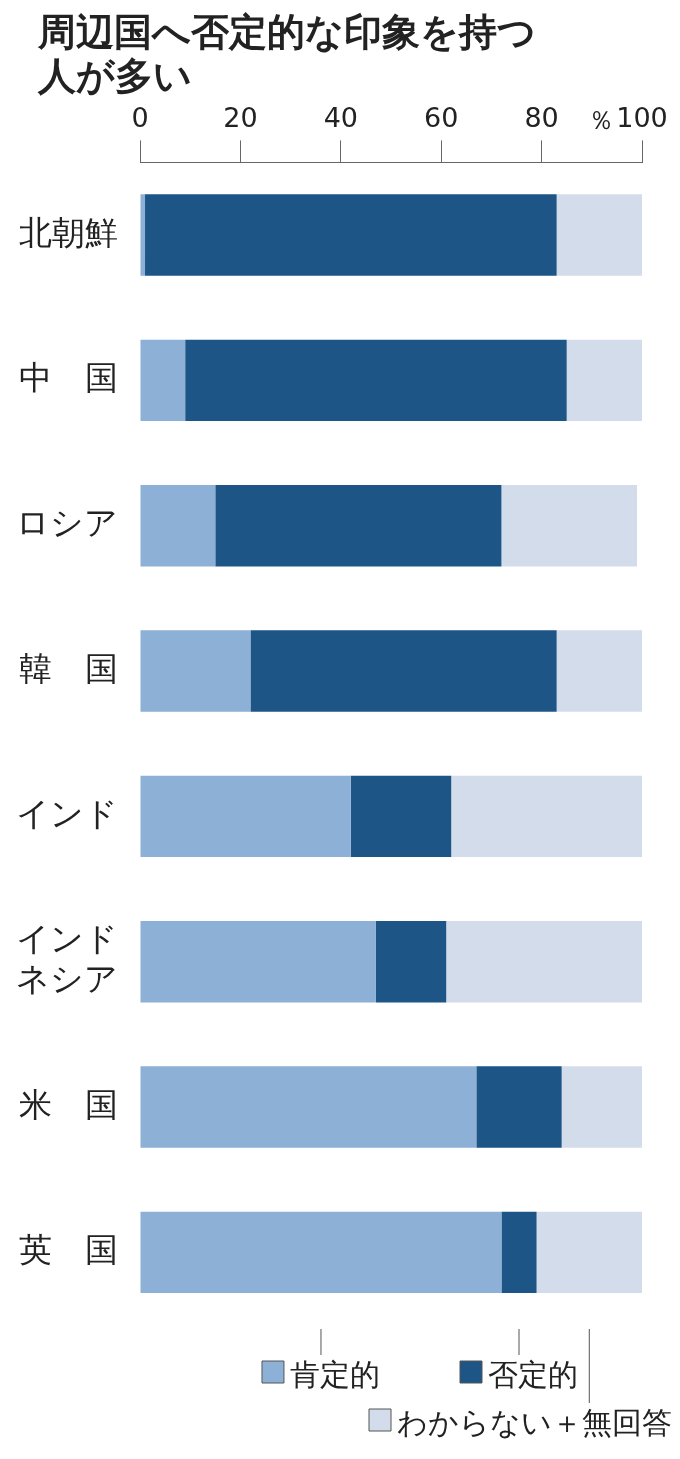 Image resolution: width=680 pixels, height=1459 pixels. I want to click on chart-title: 周辺国へ否定的な印象を持つ人が多い, so click(286, 54).